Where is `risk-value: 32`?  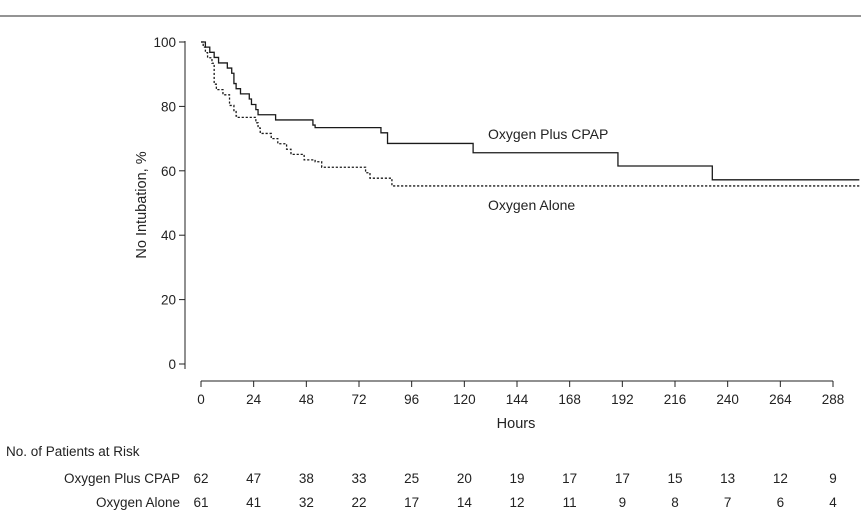
risk-value: 32 is located at coordinates (306, 502).